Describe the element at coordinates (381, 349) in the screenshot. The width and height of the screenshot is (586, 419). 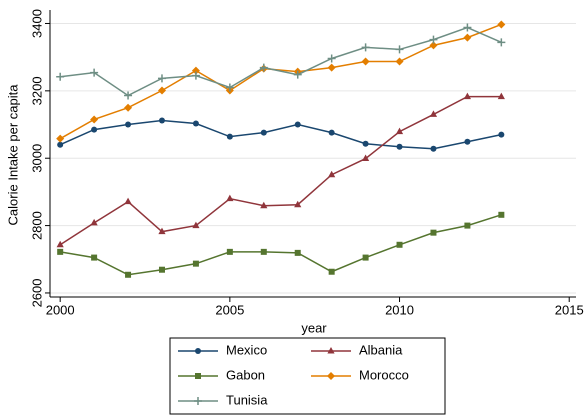
I see `legend-label: Albania` at that location.